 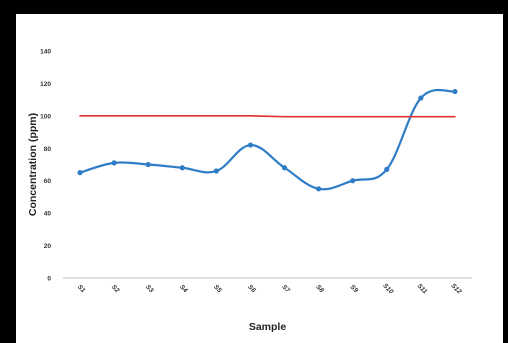 I want to click on x-tick-label: S10, so click(x=387, y=288).